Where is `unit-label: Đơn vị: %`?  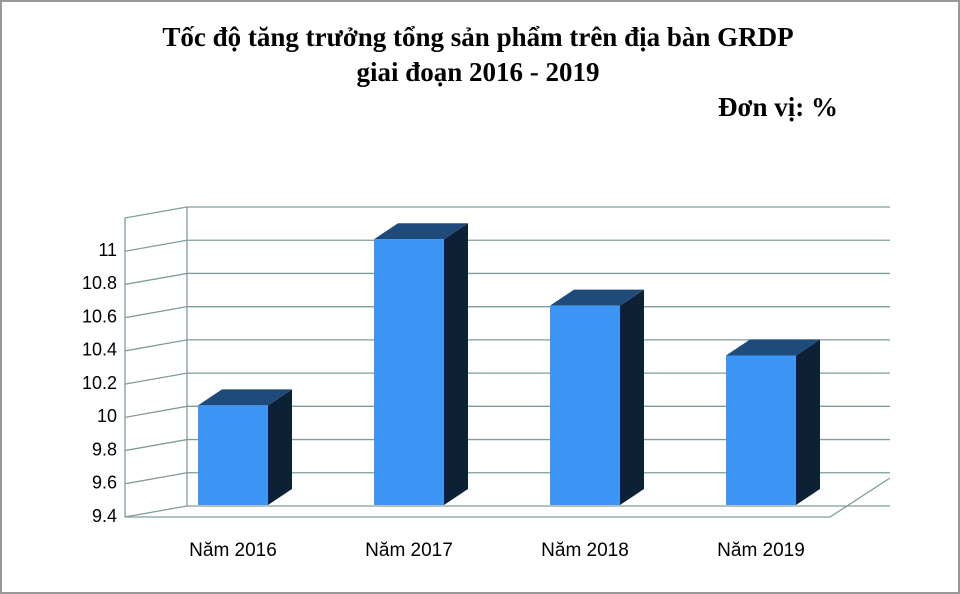 unit-label: Đơn vị: % is located at coordinates (778, 107).